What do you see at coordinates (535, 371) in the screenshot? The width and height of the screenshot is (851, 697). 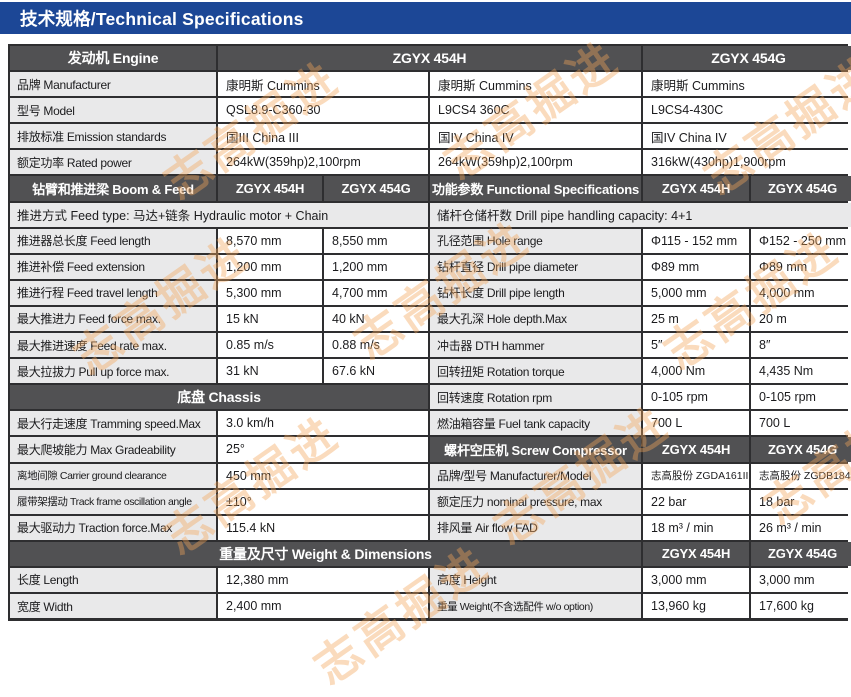 I see `row-label: 回转扭矩 Rotation torque` at bounding box center [535, 371].